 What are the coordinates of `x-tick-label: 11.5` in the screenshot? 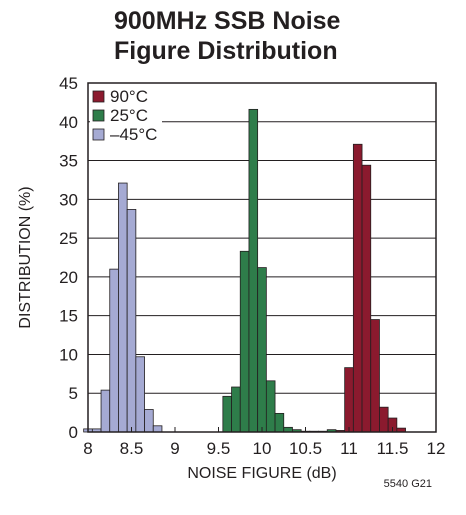 It's located at (393, 448).